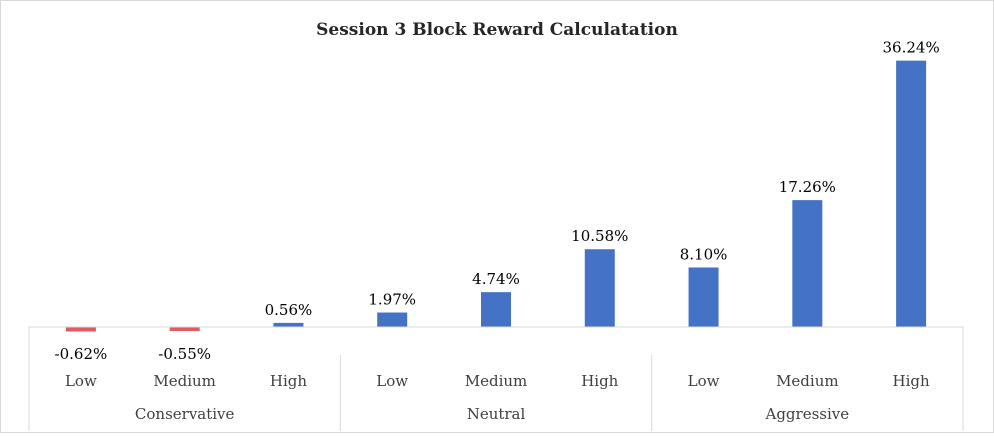 The width and height of the screenshot is (994, 437). What do you see at coordinates (599, 236) in the screenshot?
I see `data-label: 10.58%` at bounding box center [599, 236].